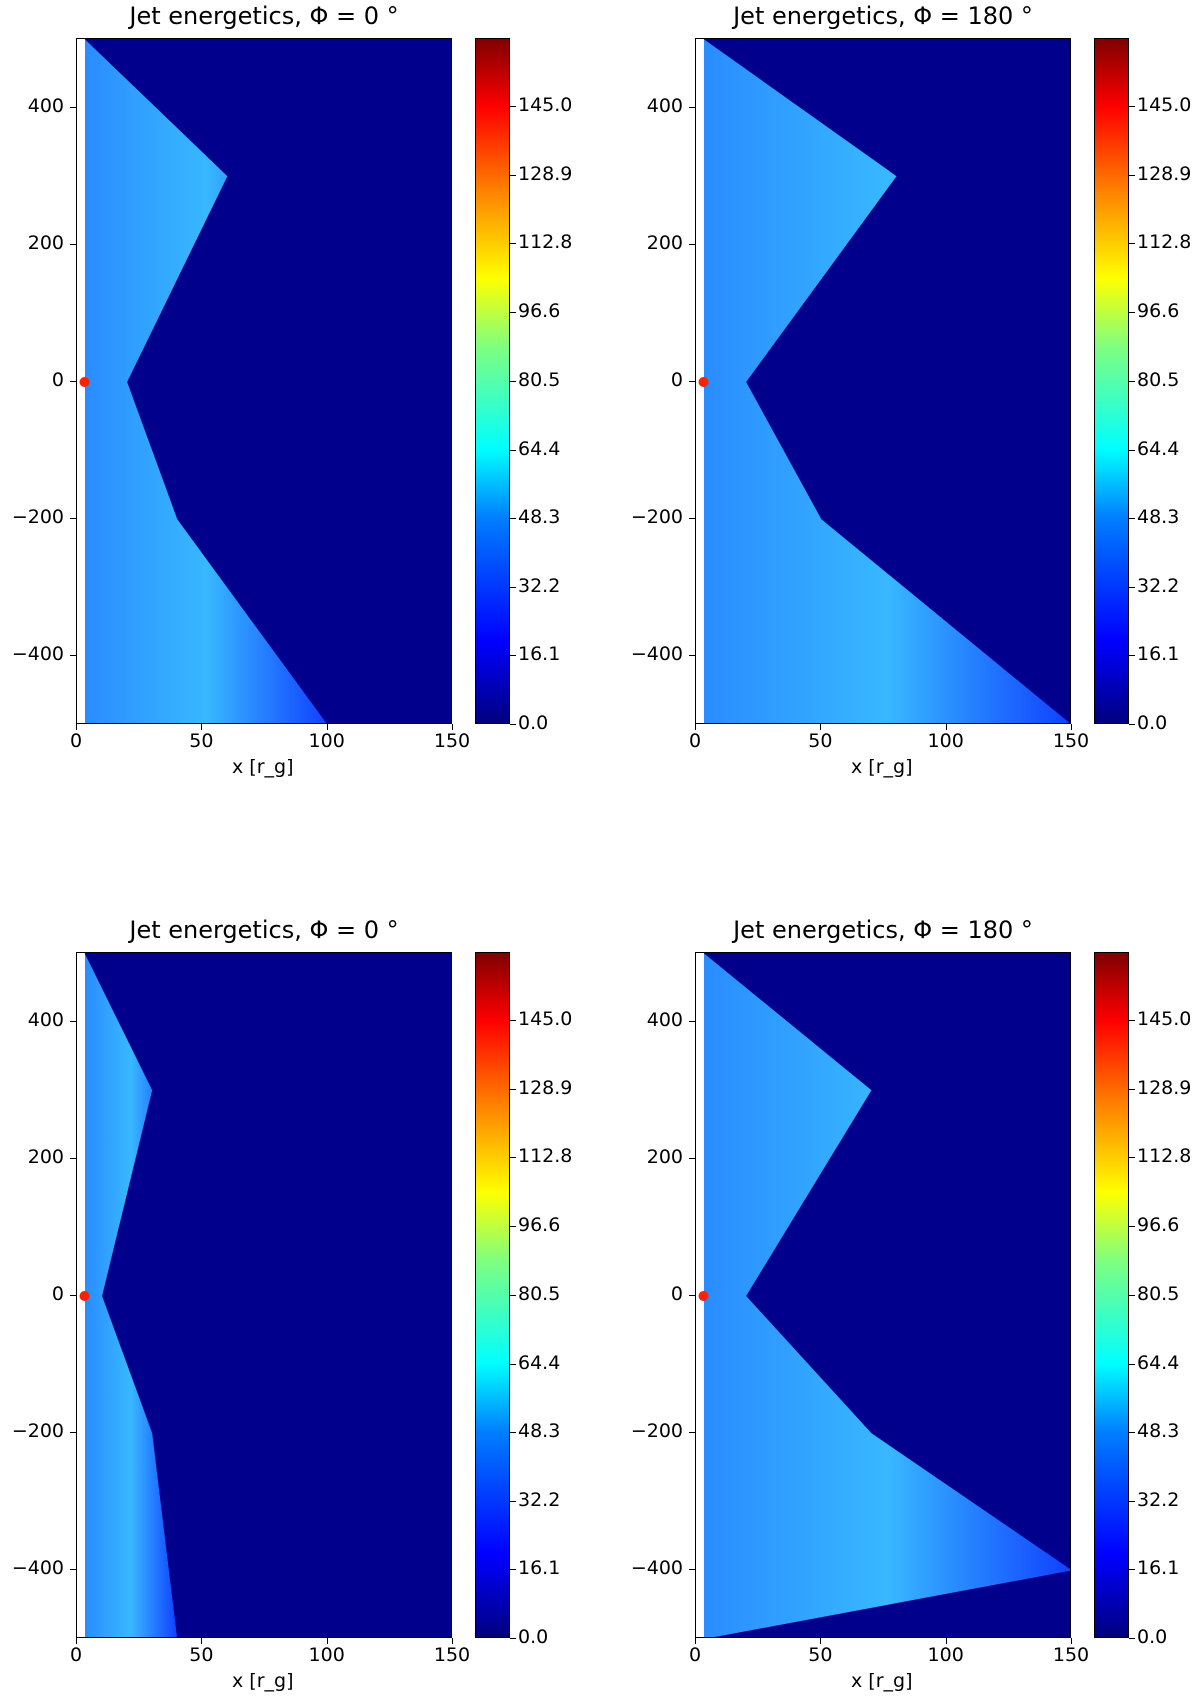 This screenshot has height=1701, width=1200. Describe the element at coordinates (201, 741) in the screenshot. I see `x-tick-label: 50` at that location.